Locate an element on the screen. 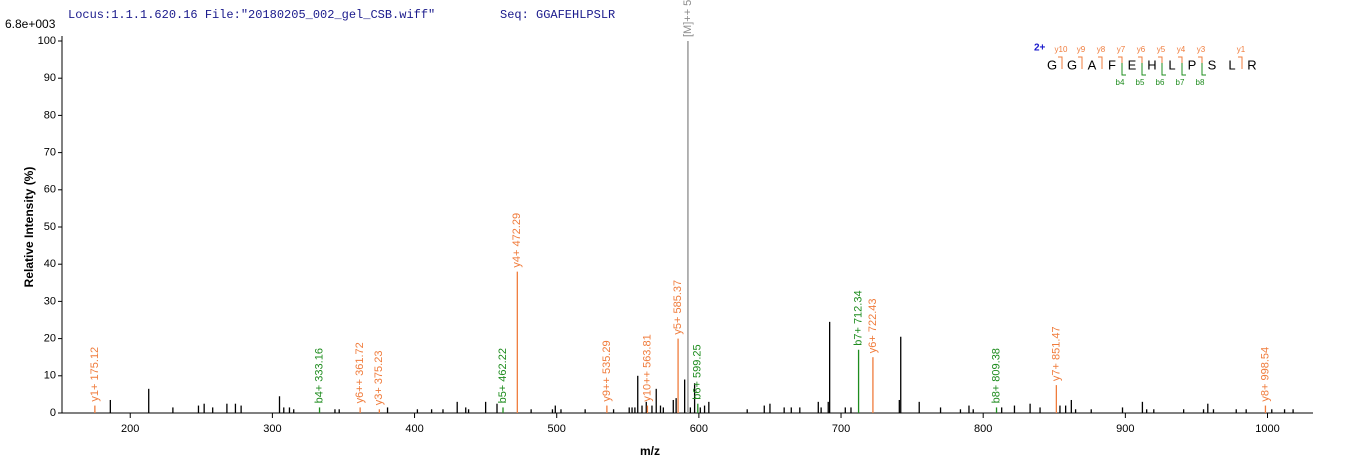 This screenshot has height=473, width=1362. peak-label: y4+ 472.29 is located at coordinates (517, 240).